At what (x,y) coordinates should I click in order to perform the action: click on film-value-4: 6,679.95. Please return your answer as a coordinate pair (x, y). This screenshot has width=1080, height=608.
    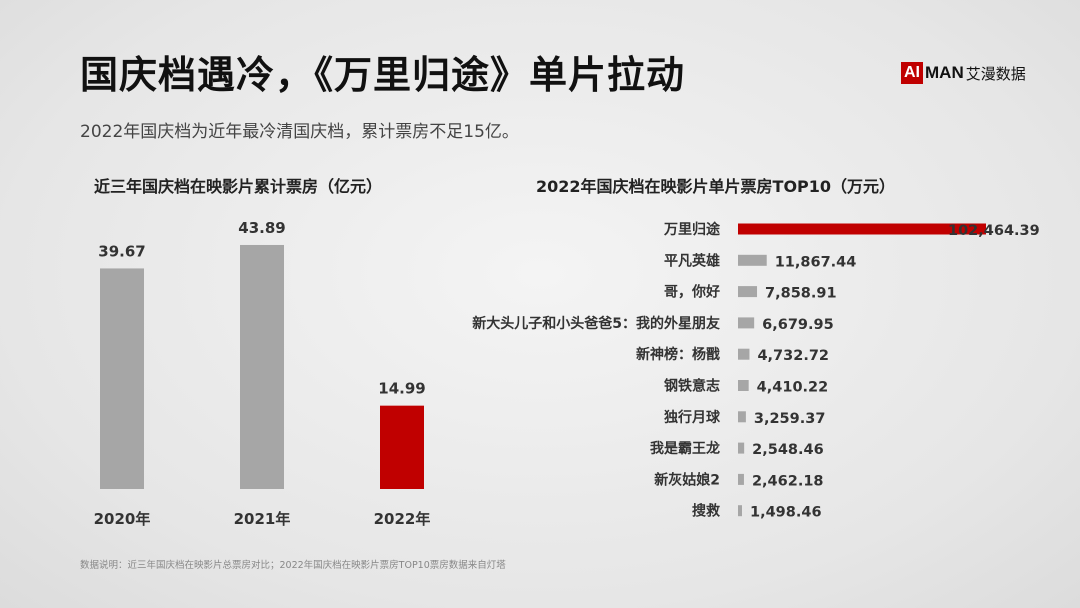
    Looking at the image, I should click on (798, 325).